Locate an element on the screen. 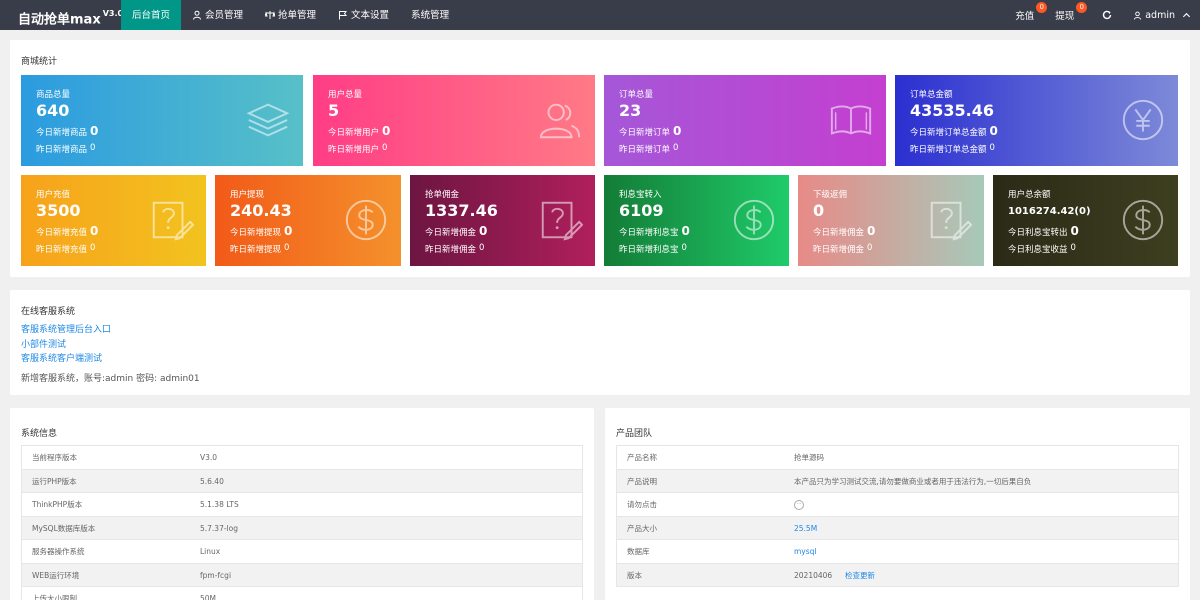 This screenshot has height=600, width=1200. recharge-button: 充值 0 is located at coordinates (1031, 15).